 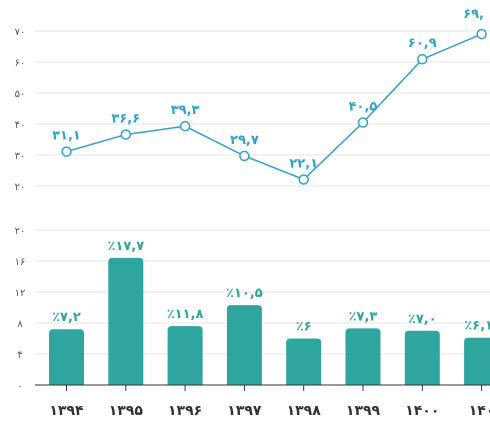 What do you see at coordinates (126, 411) in the screenshot?
I see `x-category-label: ۱۳۹۵` at bounding box center [126, 411].